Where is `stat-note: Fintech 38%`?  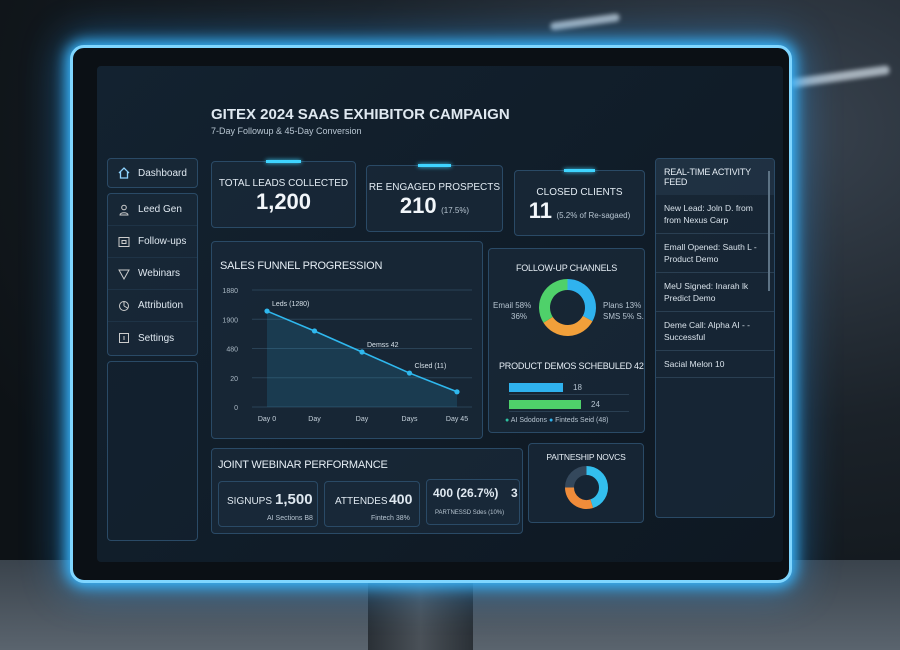
stat-note: Fintech 38% is located at coordinates (390, 518).